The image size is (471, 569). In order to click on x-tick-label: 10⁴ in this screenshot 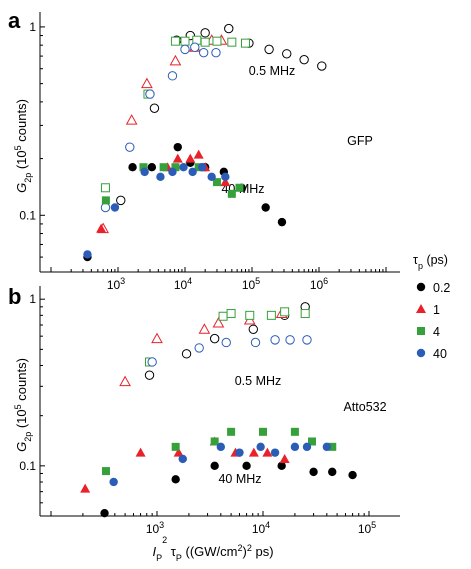, I will do `click(183, 284)`.